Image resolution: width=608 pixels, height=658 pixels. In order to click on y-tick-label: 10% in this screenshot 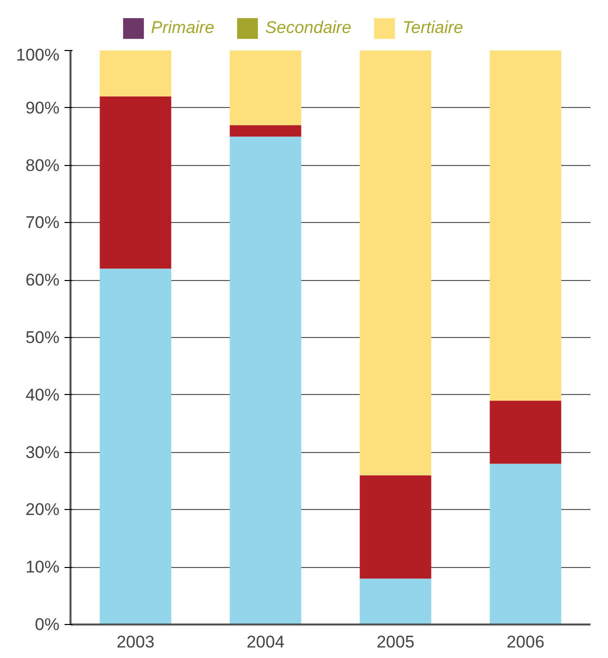, I will do `click(42, 567)`.